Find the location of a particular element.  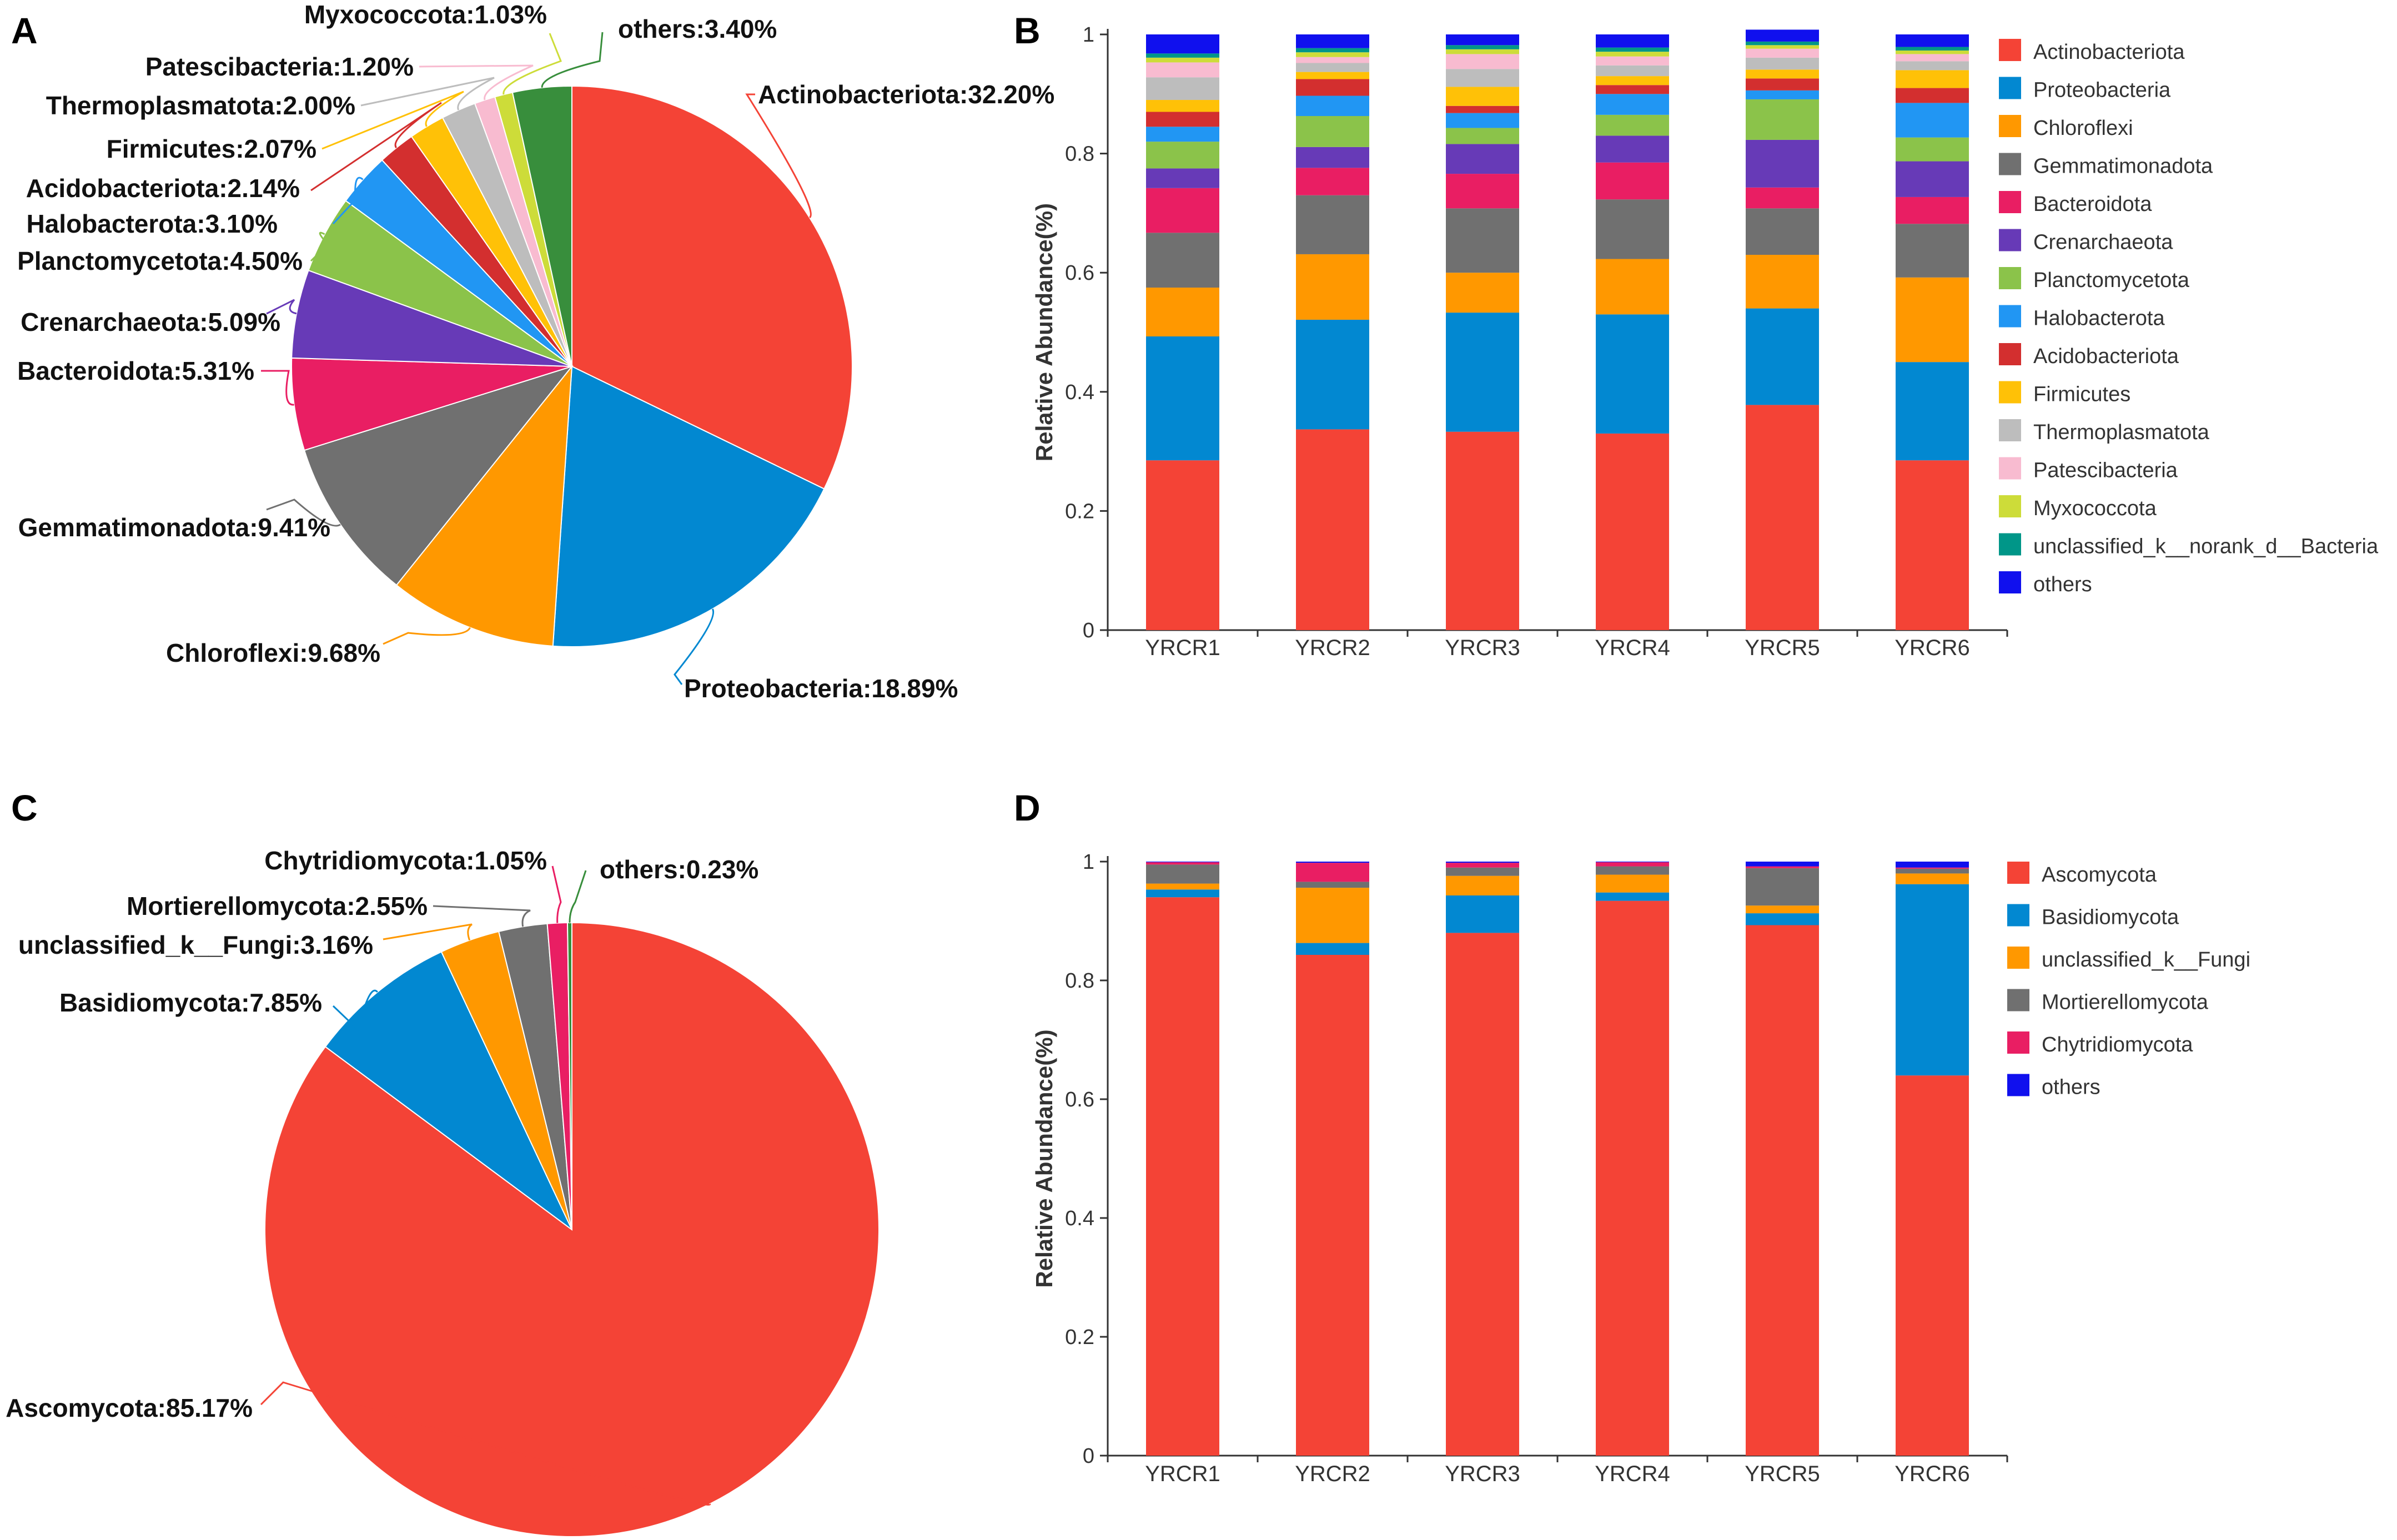

pie-slice-ascomycota is located at coordinates (572, 1229).